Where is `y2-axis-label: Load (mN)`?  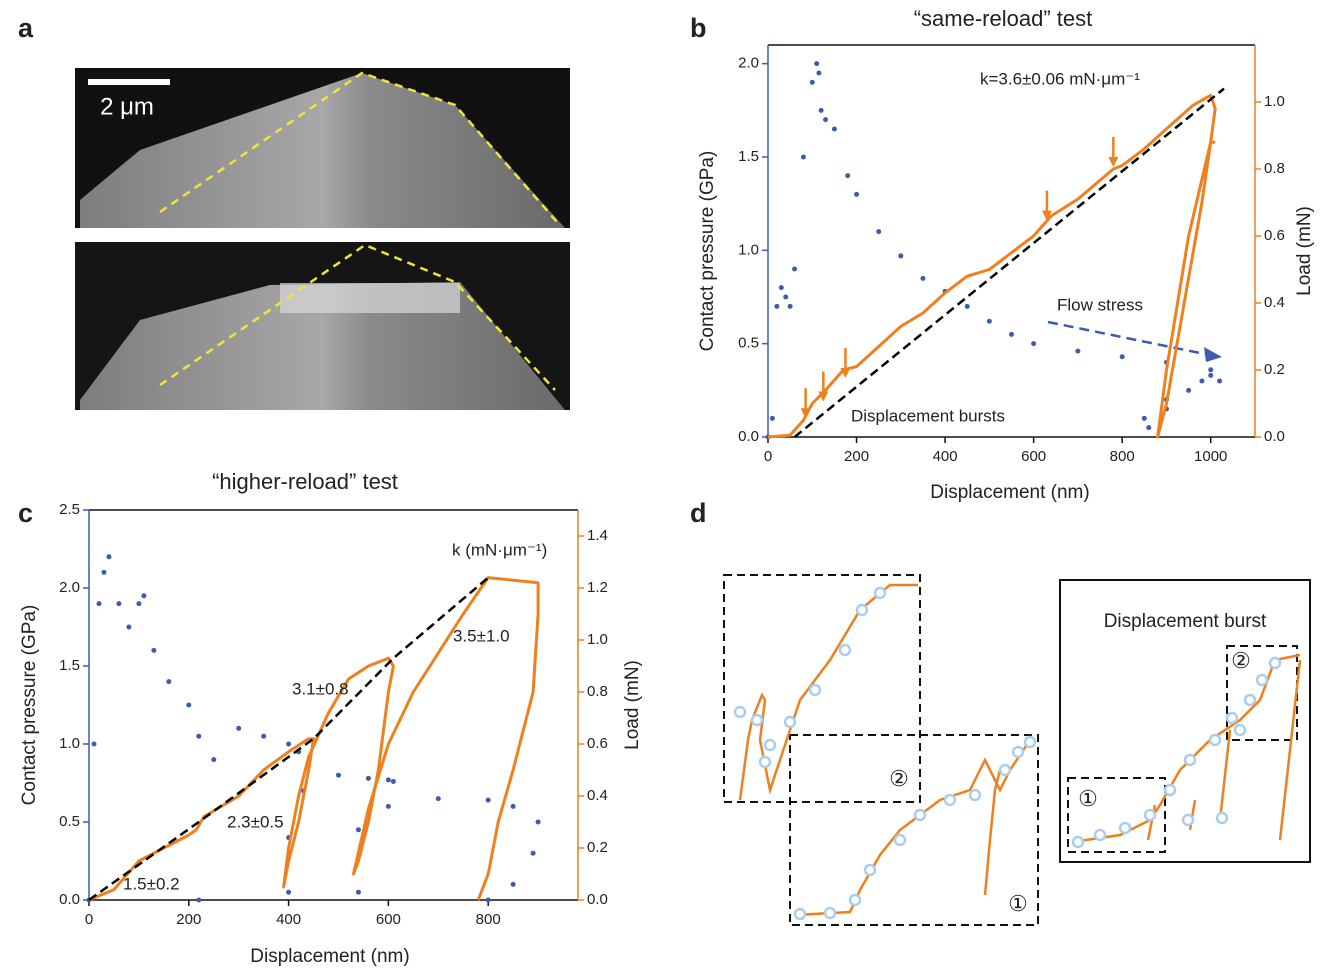 y2-axis-label: Load (mN) is located at coordinates (1304, 251).